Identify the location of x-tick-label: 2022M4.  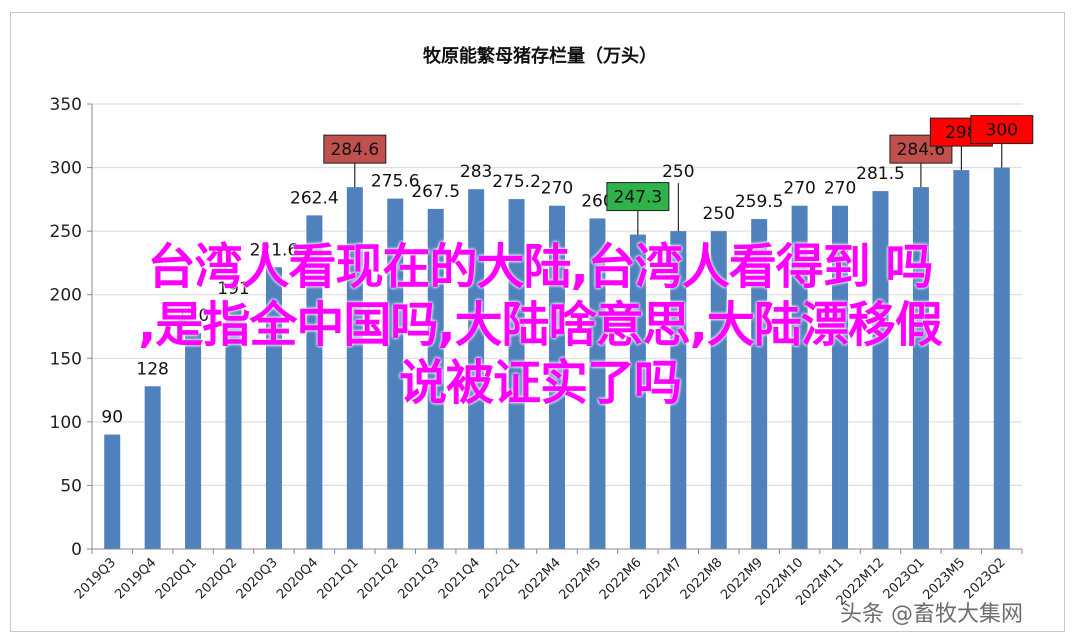
(540, 579).